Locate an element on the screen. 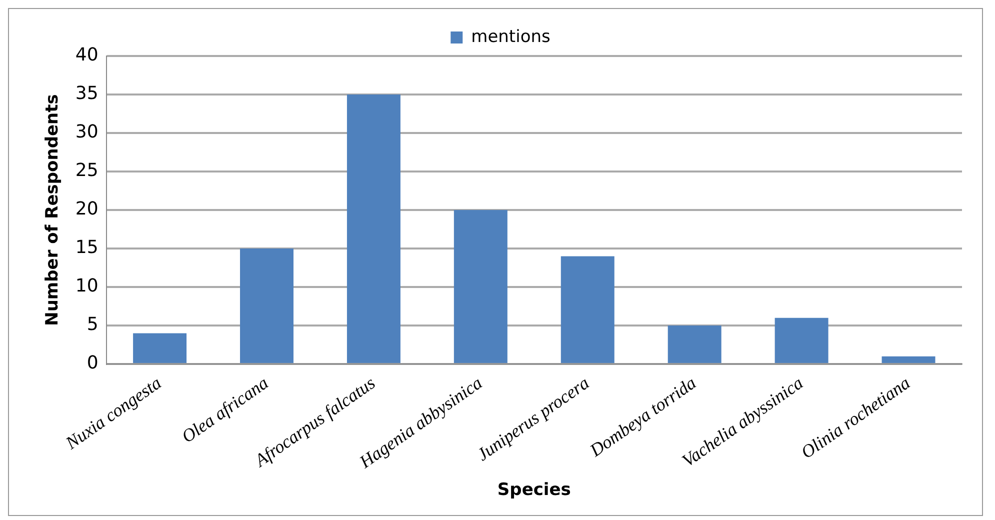 The height and width of the screenshot is (520, 995). y-tick-label: 30 is located at coordinates (86, 132).